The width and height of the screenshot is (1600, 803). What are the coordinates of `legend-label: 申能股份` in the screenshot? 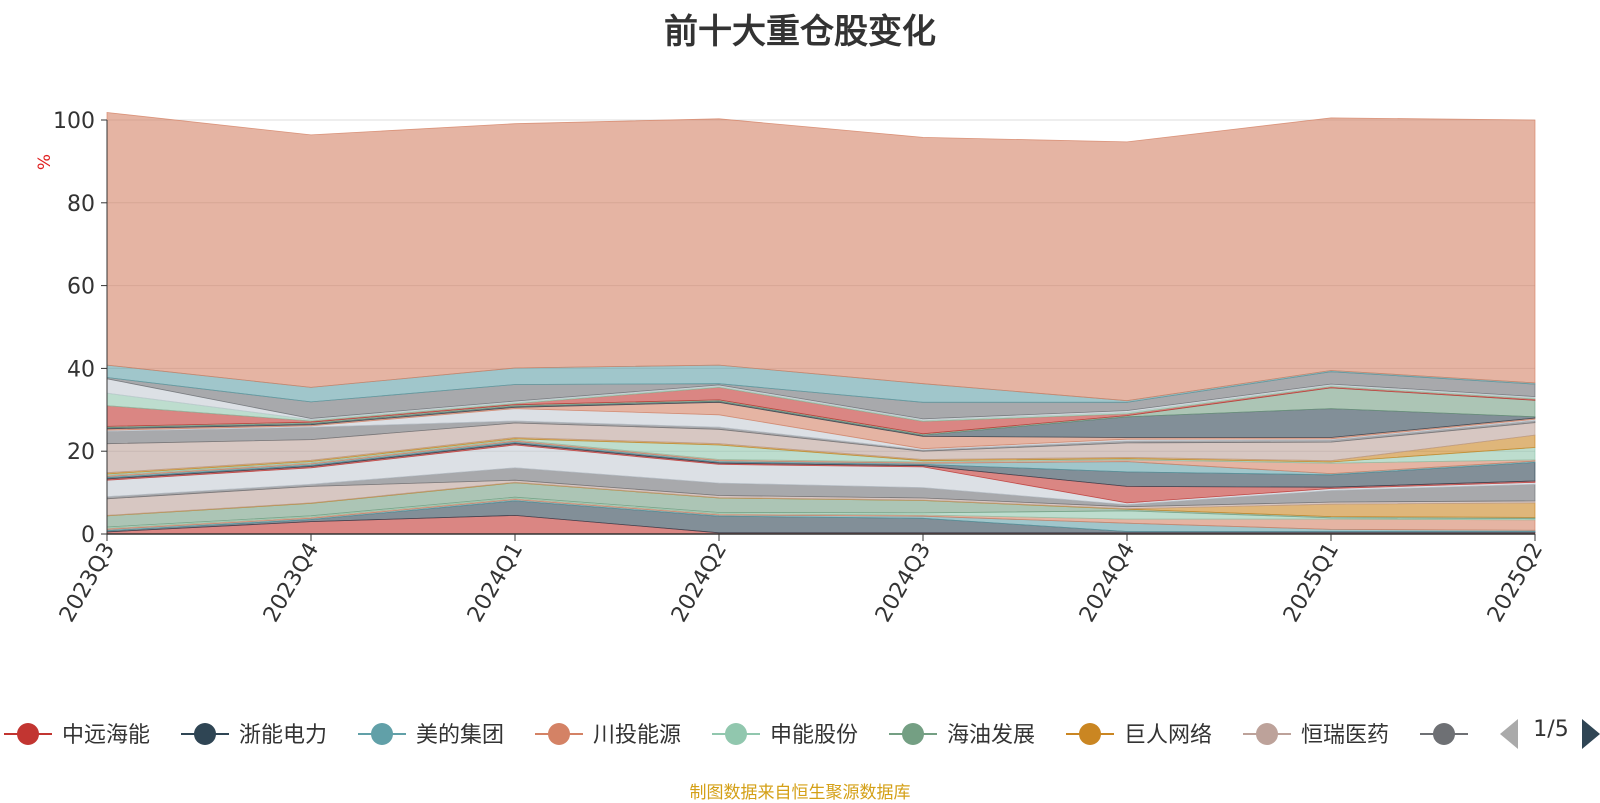 It's located at (814, 735).